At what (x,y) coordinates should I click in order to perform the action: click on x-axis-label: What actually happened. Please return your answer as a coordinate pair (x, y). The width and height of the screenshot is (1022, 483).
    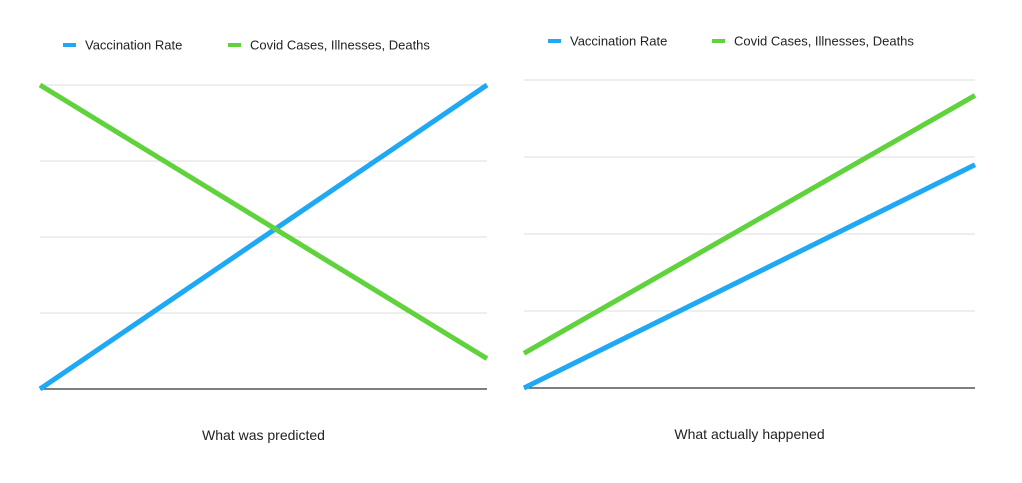
    Looking at the image, I should click on (749, 434).